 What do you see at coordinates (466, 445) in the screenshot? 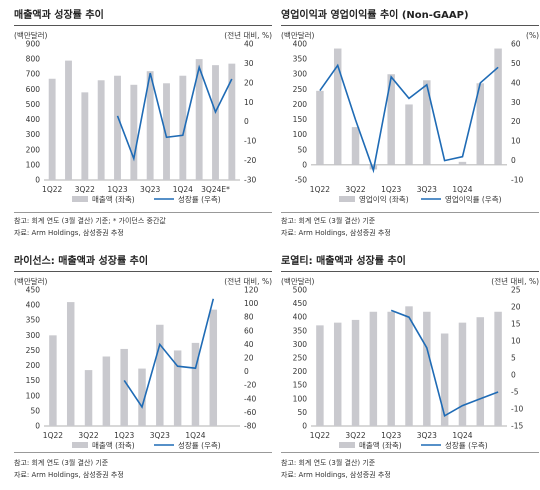
I see `legend-label-line: 성장률 (우측)` at bounding box center [466, 445].